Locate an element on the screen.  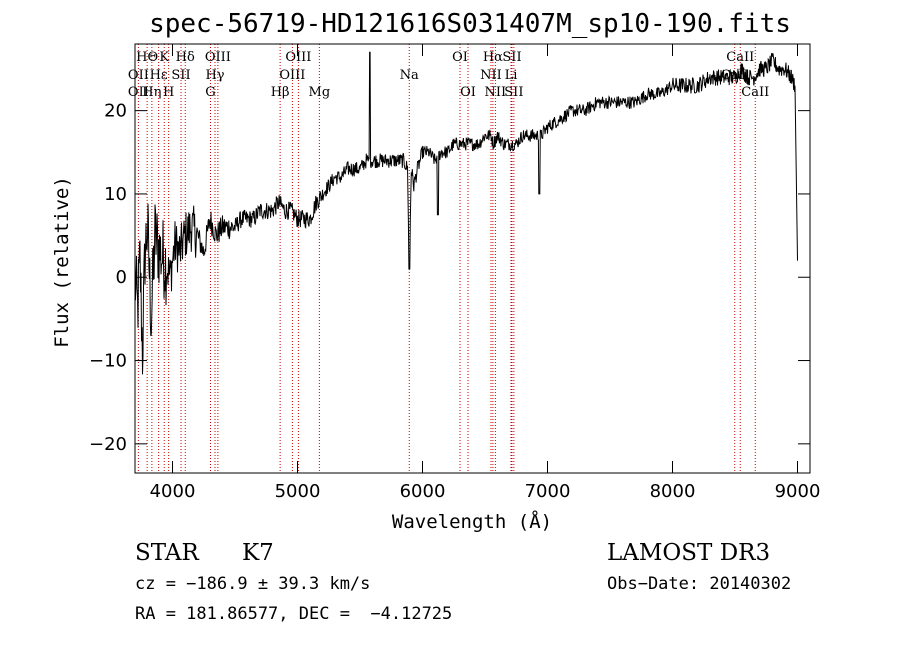
spectral-line-label: Hβ is located at coordinates (280, 92).